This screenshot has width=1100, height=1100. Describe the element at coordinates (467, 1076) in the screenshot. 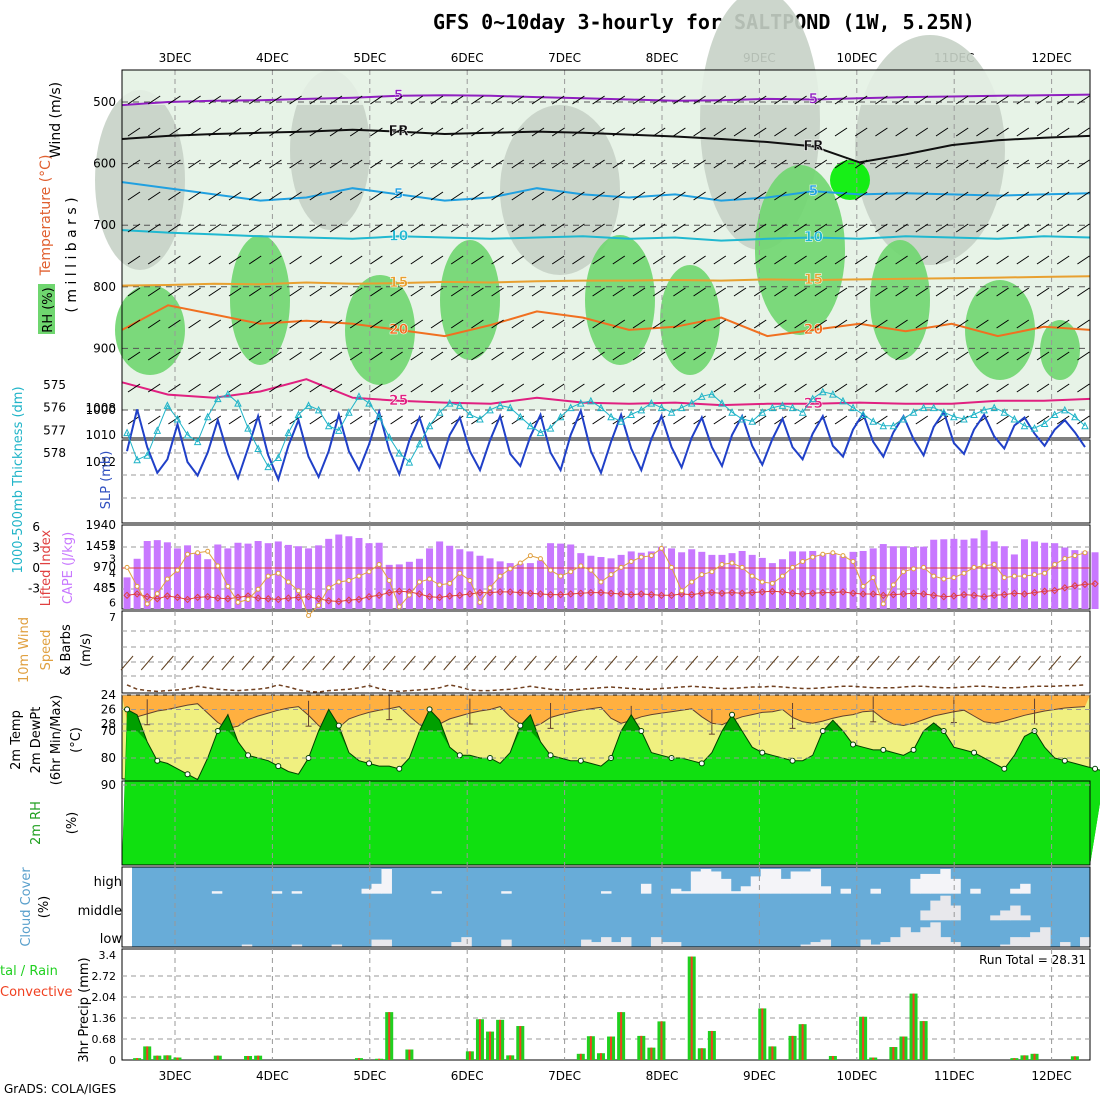

I see `bottom-date-label: 6DEC` at that location.